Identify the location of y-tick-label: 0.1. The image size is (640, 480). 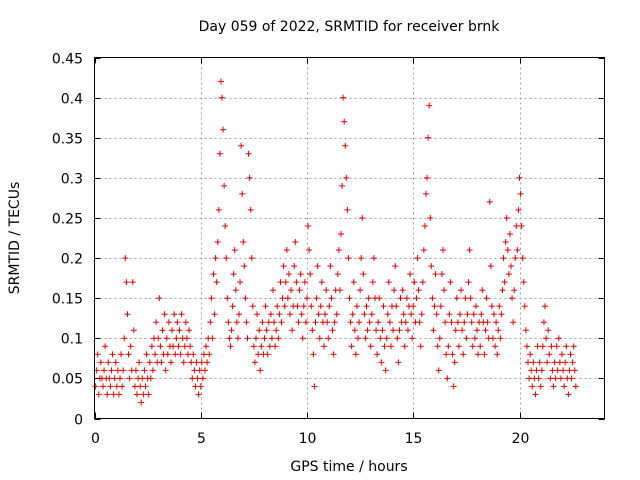
(72, 340).